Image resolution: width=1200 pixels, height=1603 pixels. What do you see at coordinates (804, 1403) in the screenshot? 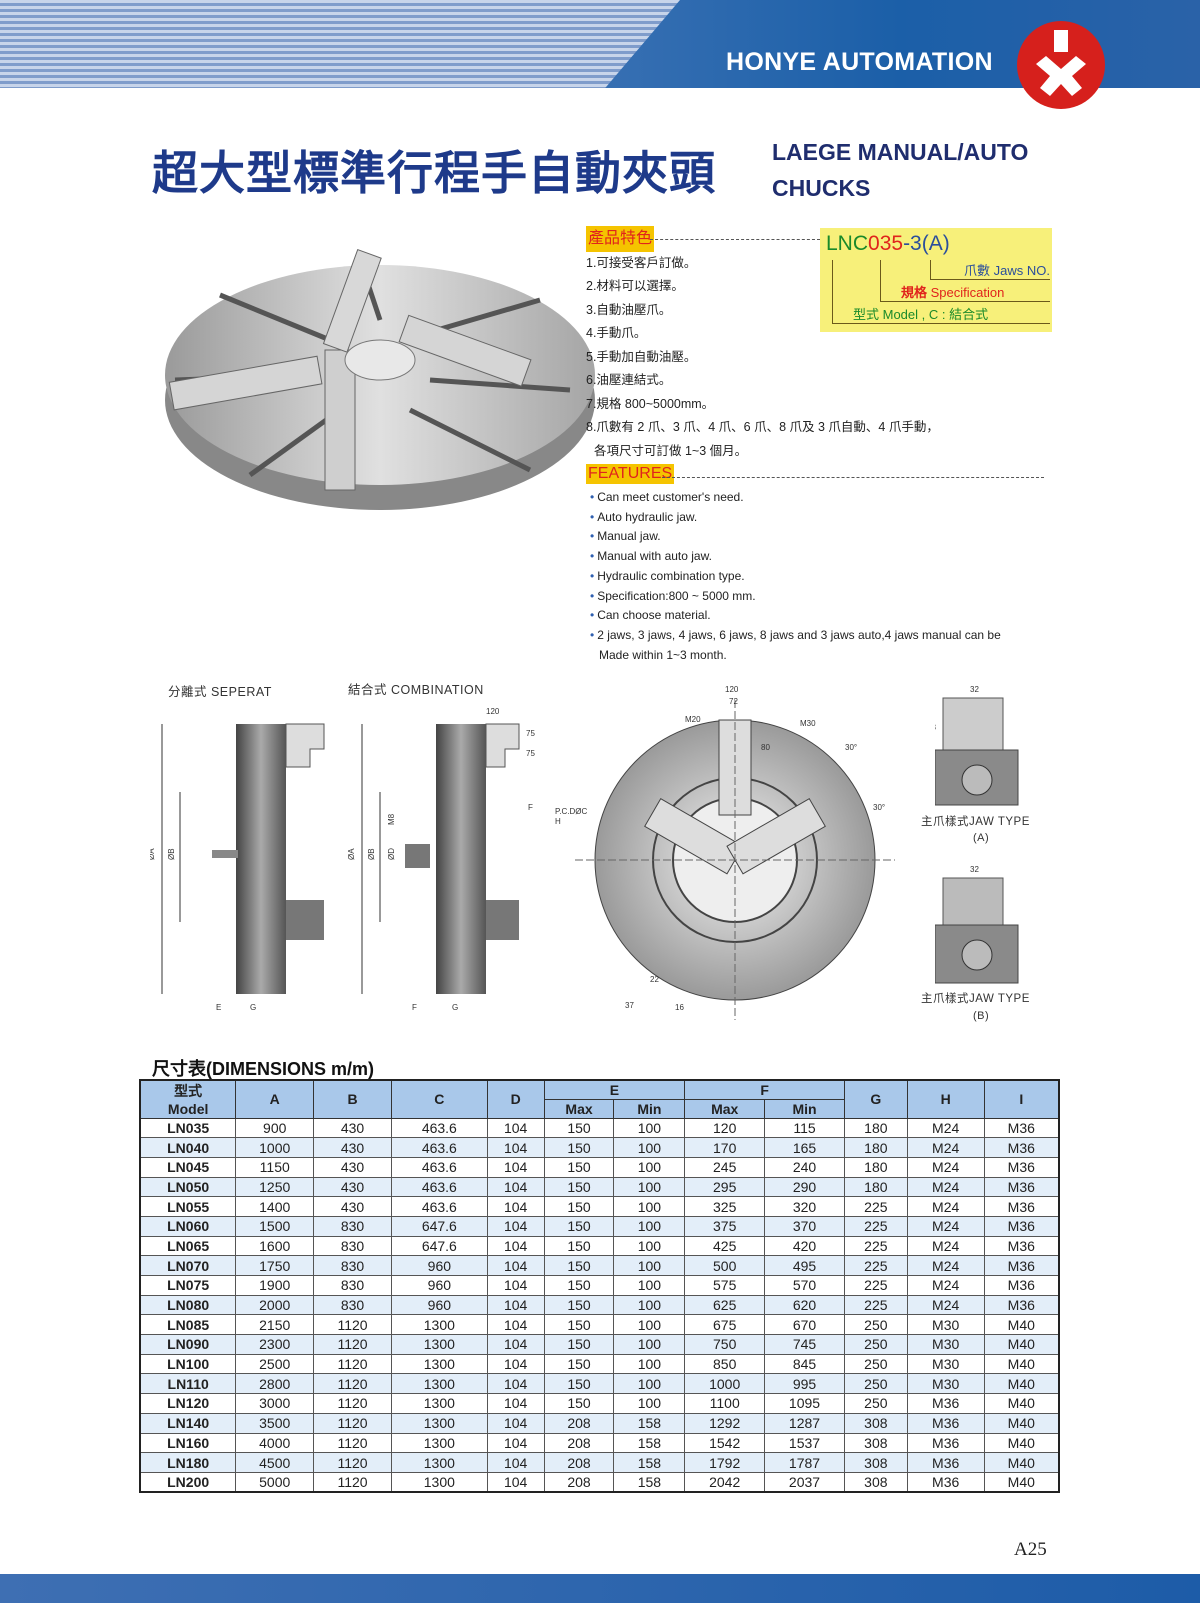
I see `cell-f-min: 1095` at bounding box center [804, 1403].